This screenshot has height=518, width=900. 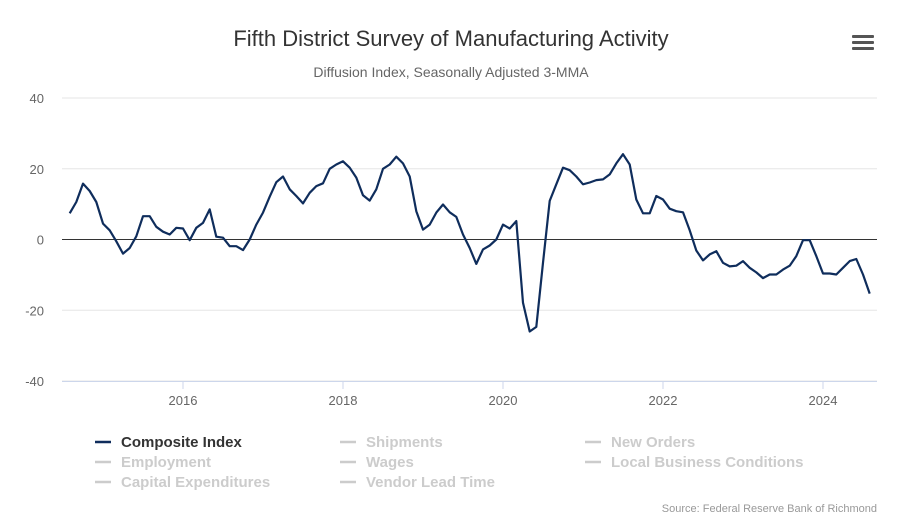 I want to click on legend-label: Capital Expenditures, so click(x=195, y=482).